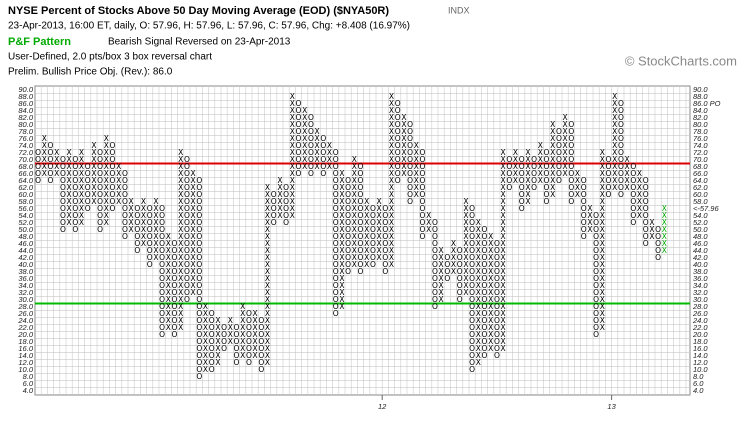 This screenshot has width=745, height=424. Describe the element at coordinates (700, 194) in the screenshot. I see `y-tick-label-right: 60.0` at that location.